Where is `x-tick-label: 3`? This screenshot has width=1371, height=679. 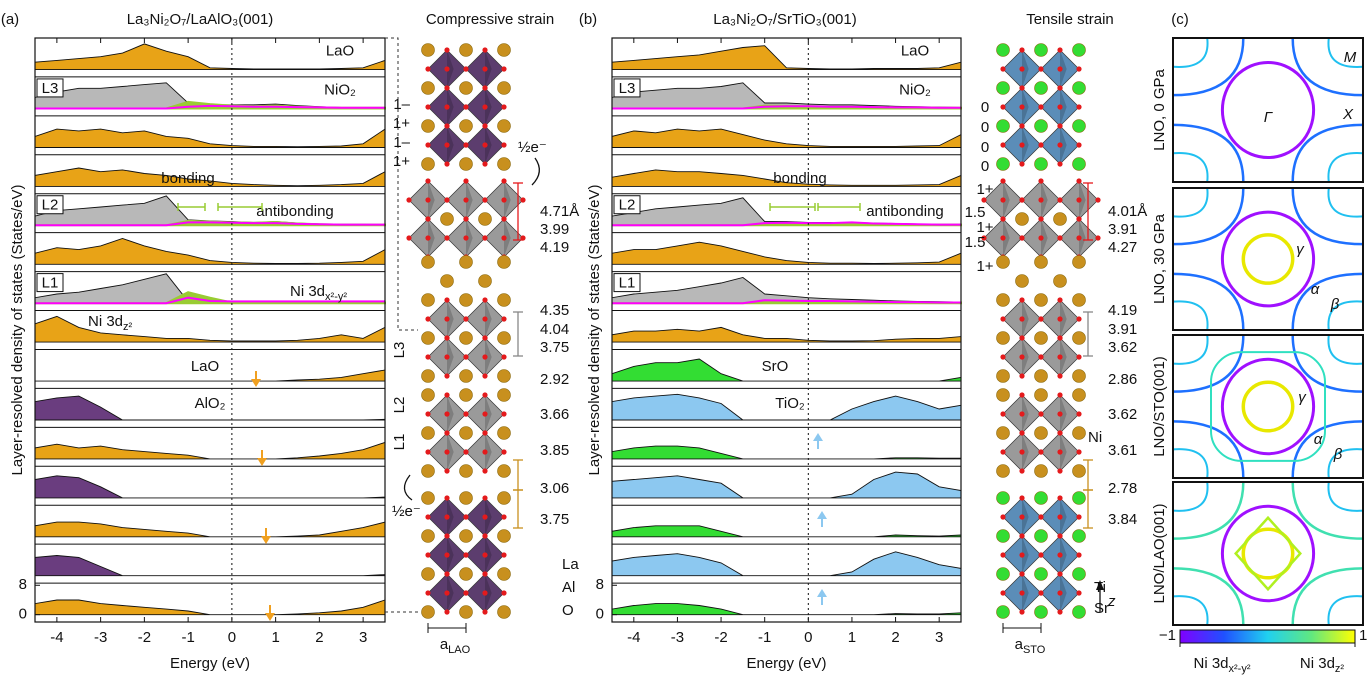 x-tick-label: 3 is located at coordinates (363, 637).